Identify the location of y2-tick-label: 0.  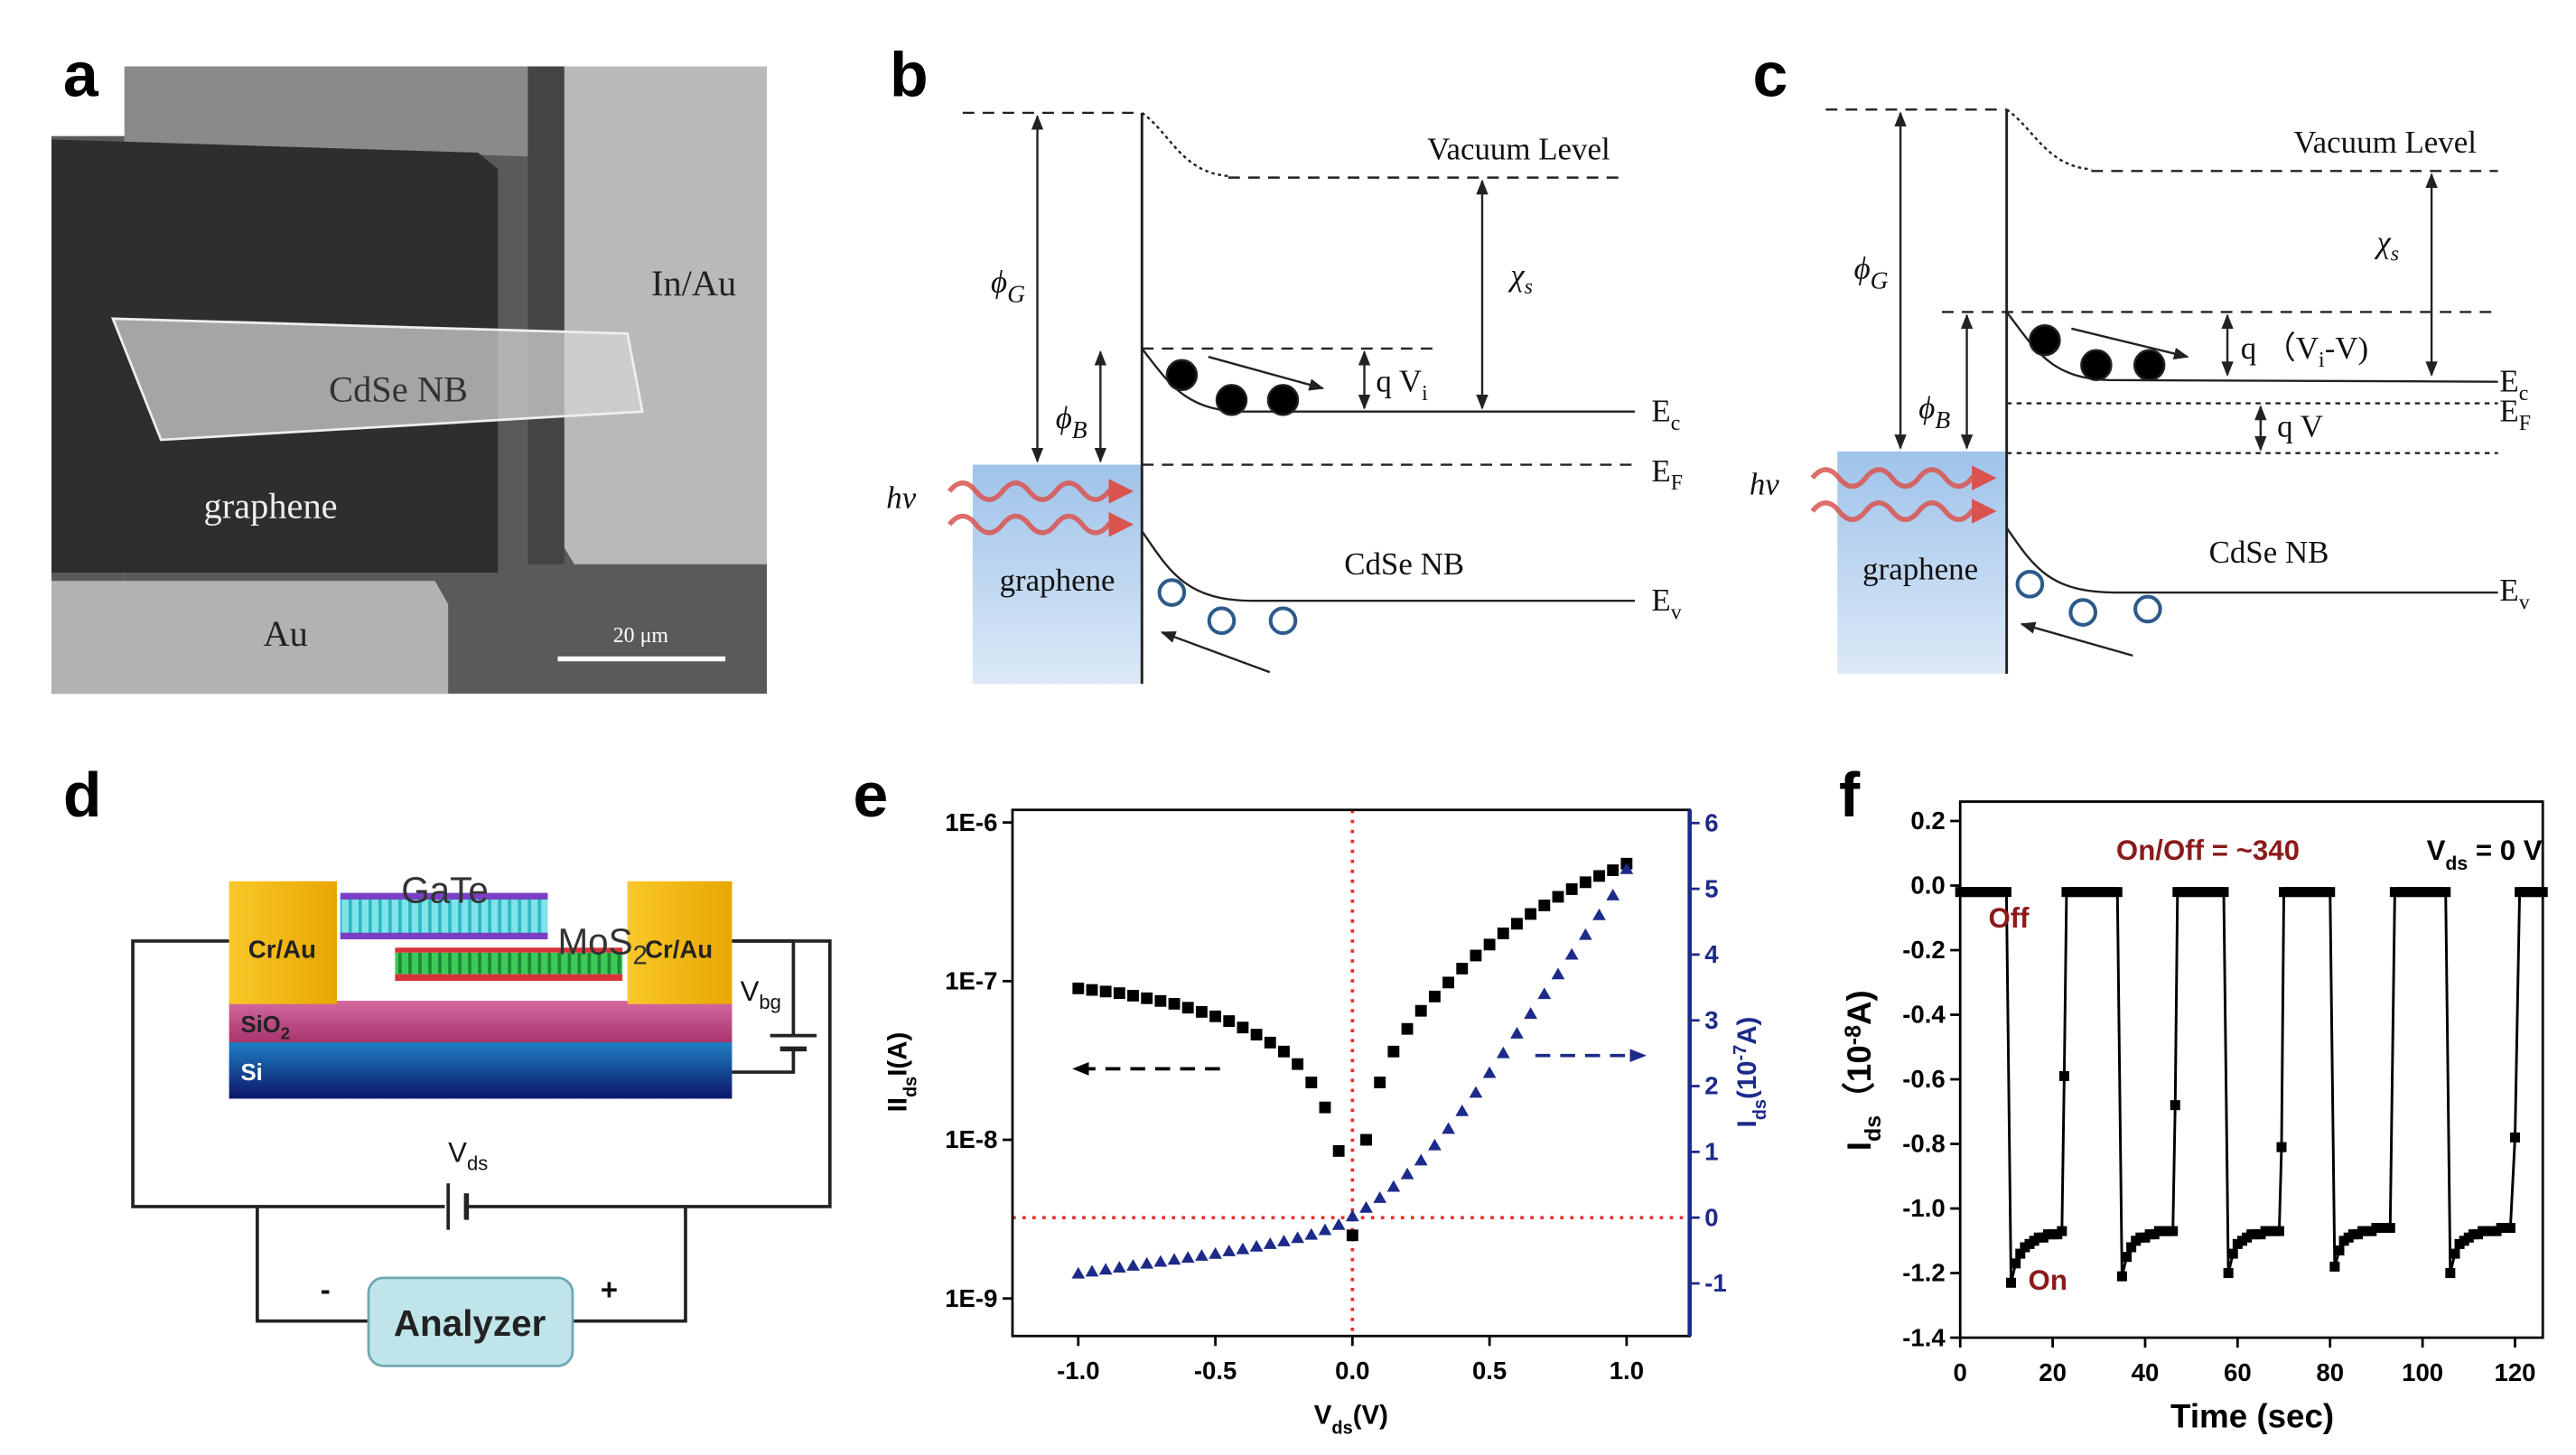
(1711, 1217).